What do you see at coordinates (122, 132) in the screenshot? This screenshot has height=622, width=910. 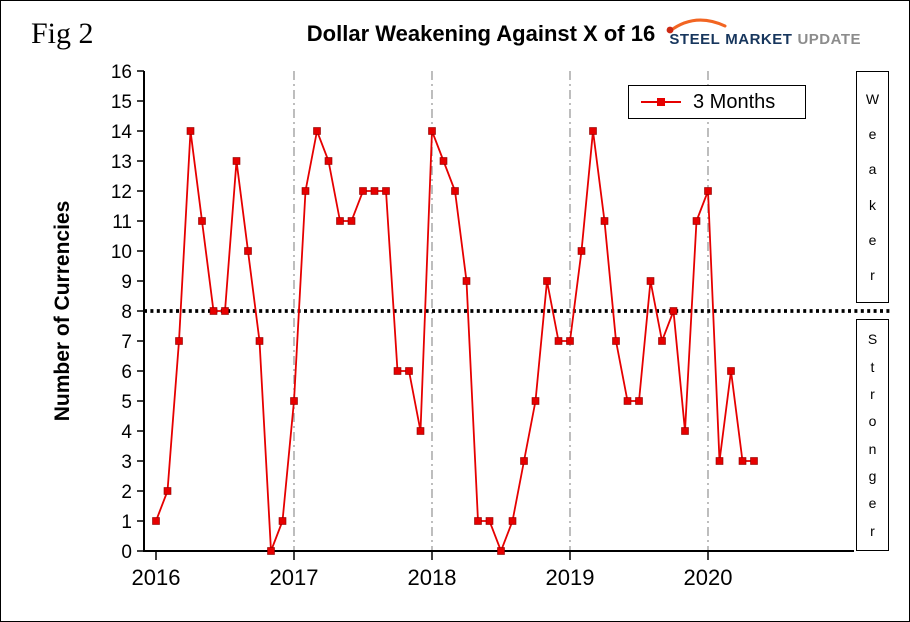 I see `y-tick-label: 14` at bounding box center [122, 132].